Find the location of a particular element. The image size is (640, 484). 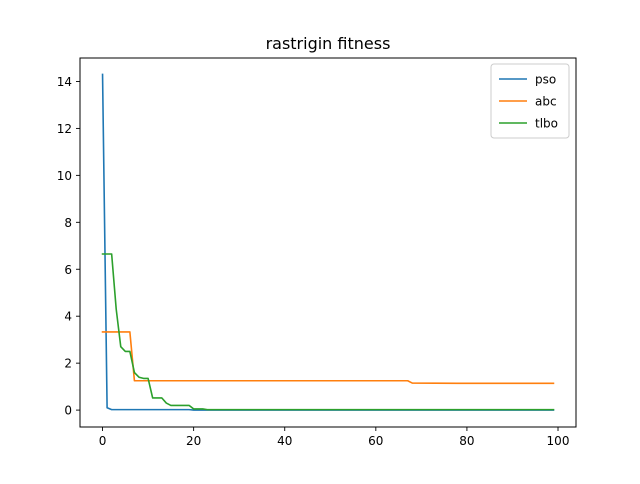

x-tick-label: 40 is located at coordinates (284, 441).